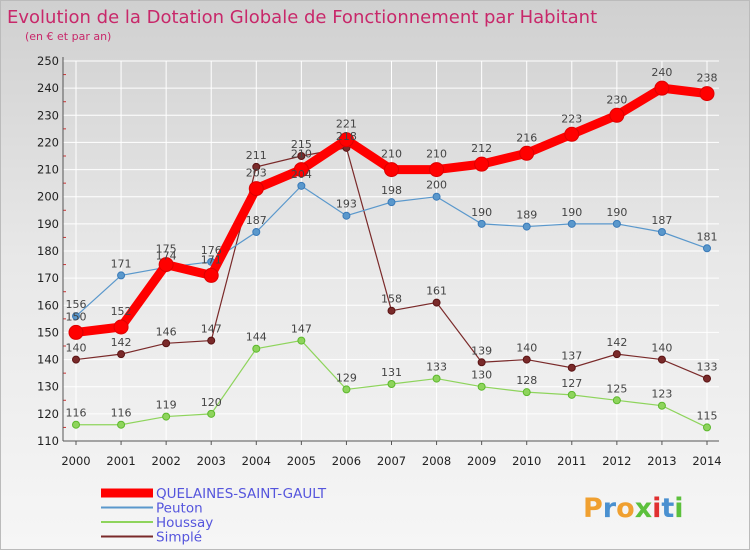 The height and width of the screenshot is (550, 750). Describe the element at coordinates (526, 215) in the screenshot. I see `data-label: 189` at that location.